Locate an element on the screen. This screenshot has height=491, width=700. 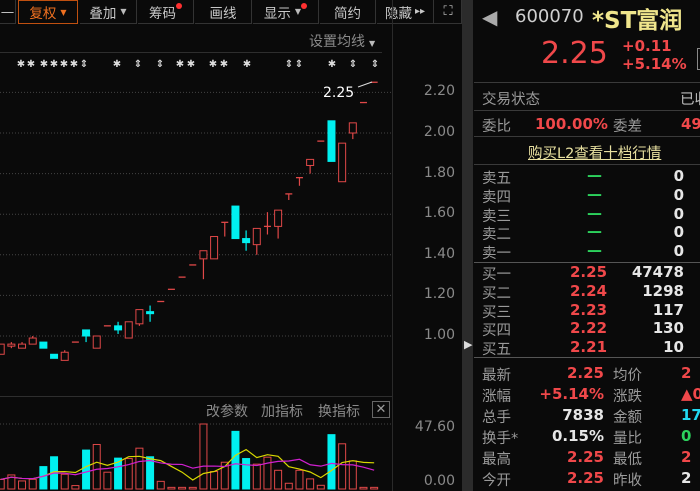
ask-label: 卖四 is located at coordinates (496, 197).